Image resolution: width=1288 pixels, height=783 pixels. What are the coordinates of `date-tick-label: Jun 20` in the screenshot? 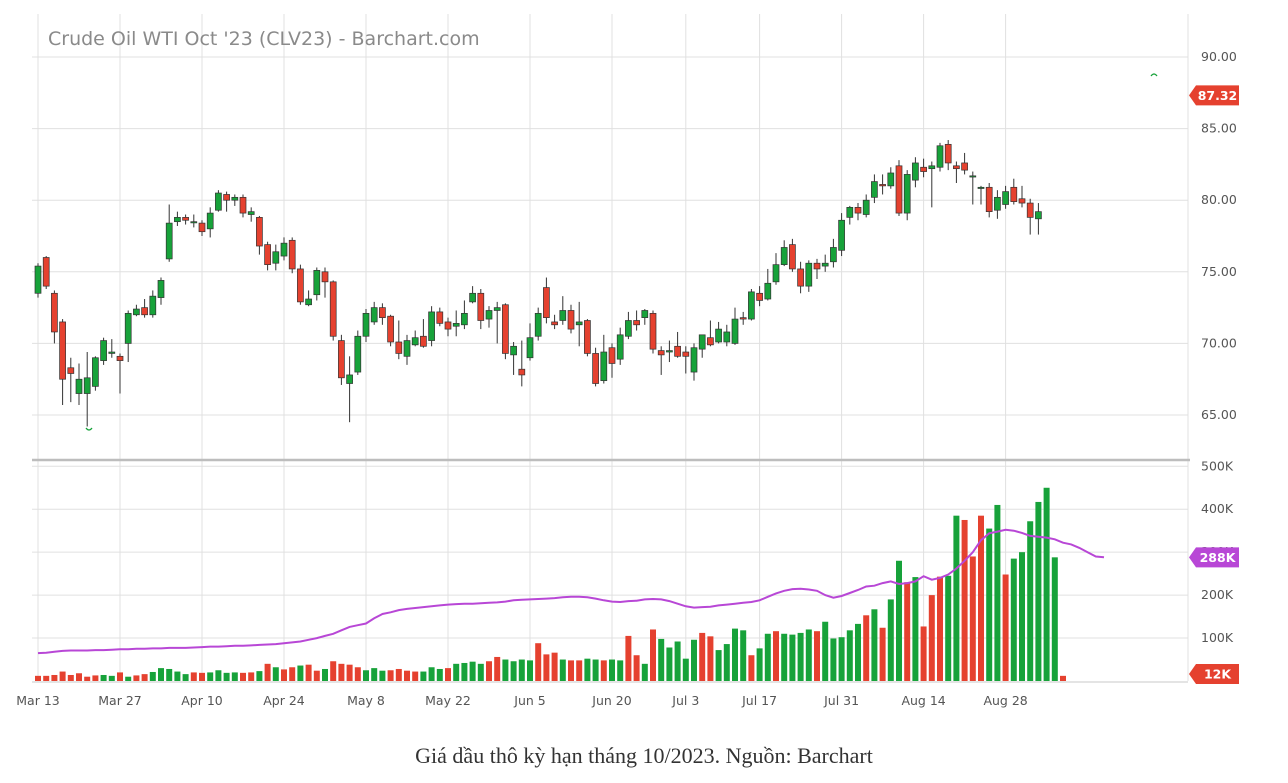 It's located at (611, 700).